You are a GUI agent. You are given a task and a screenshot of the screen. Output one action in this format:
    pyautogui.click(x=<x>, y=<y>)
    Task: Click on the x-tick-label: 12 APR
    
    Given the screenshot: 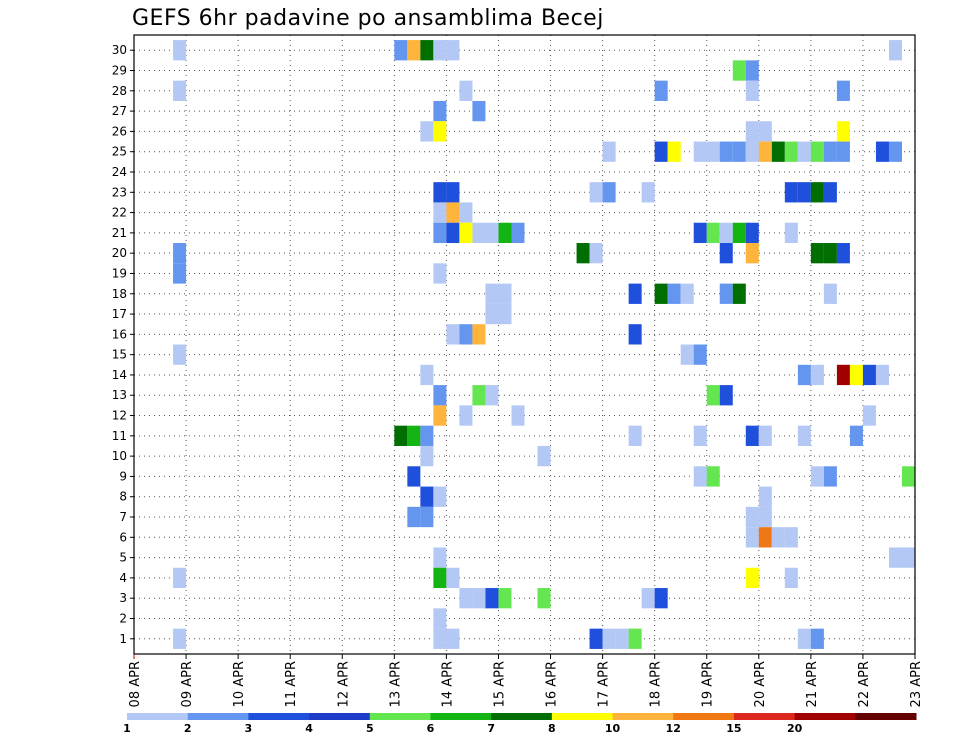 What is the action you would take?
    pyautogui.click(x=343, y=684)
    